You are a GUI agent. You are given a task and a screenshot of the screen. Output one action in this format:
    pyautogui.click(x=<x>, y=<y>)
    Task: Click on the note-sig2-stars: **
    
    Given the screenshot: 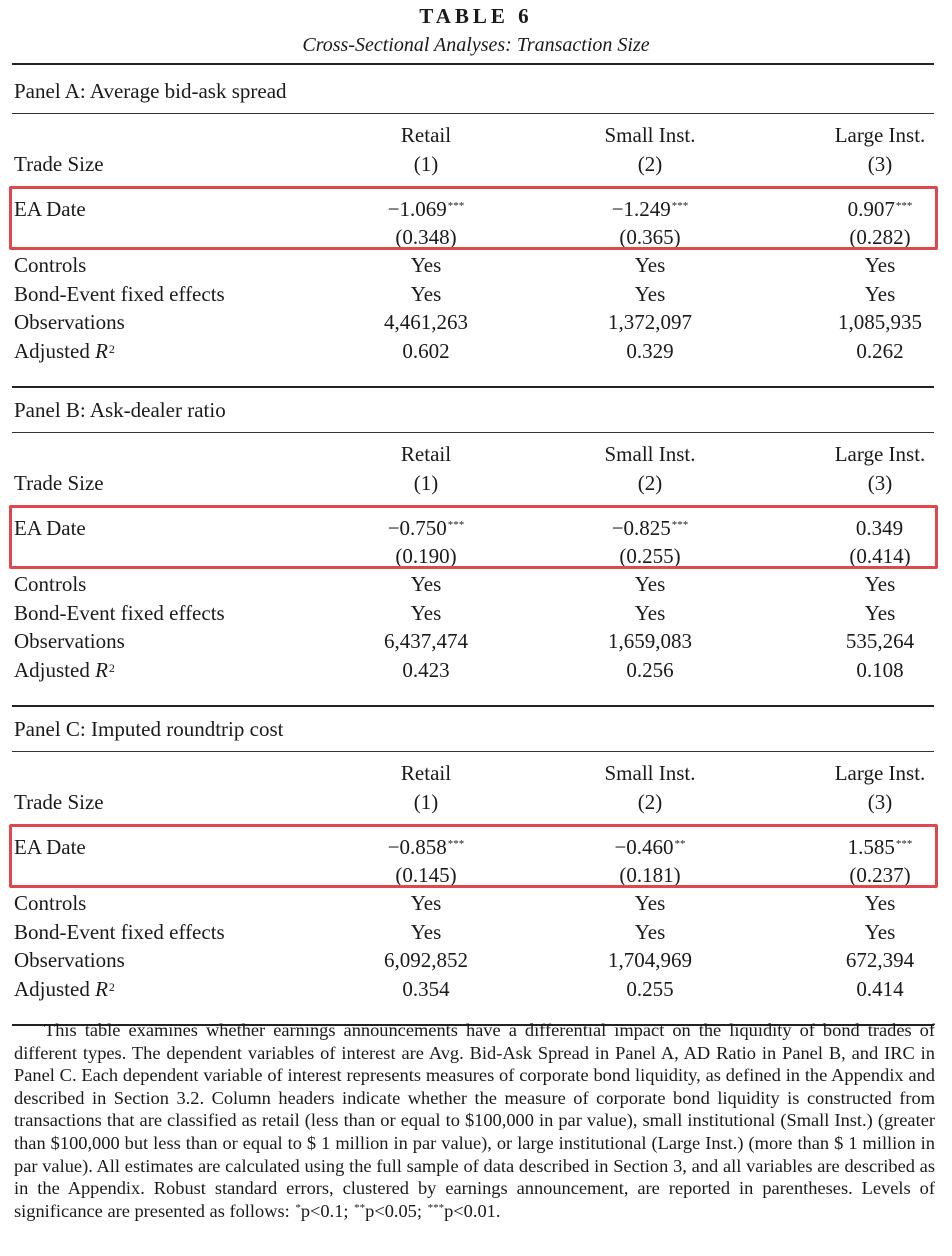 What is the action you would take?
    pyautogui.click(x=360, y=1207)
    